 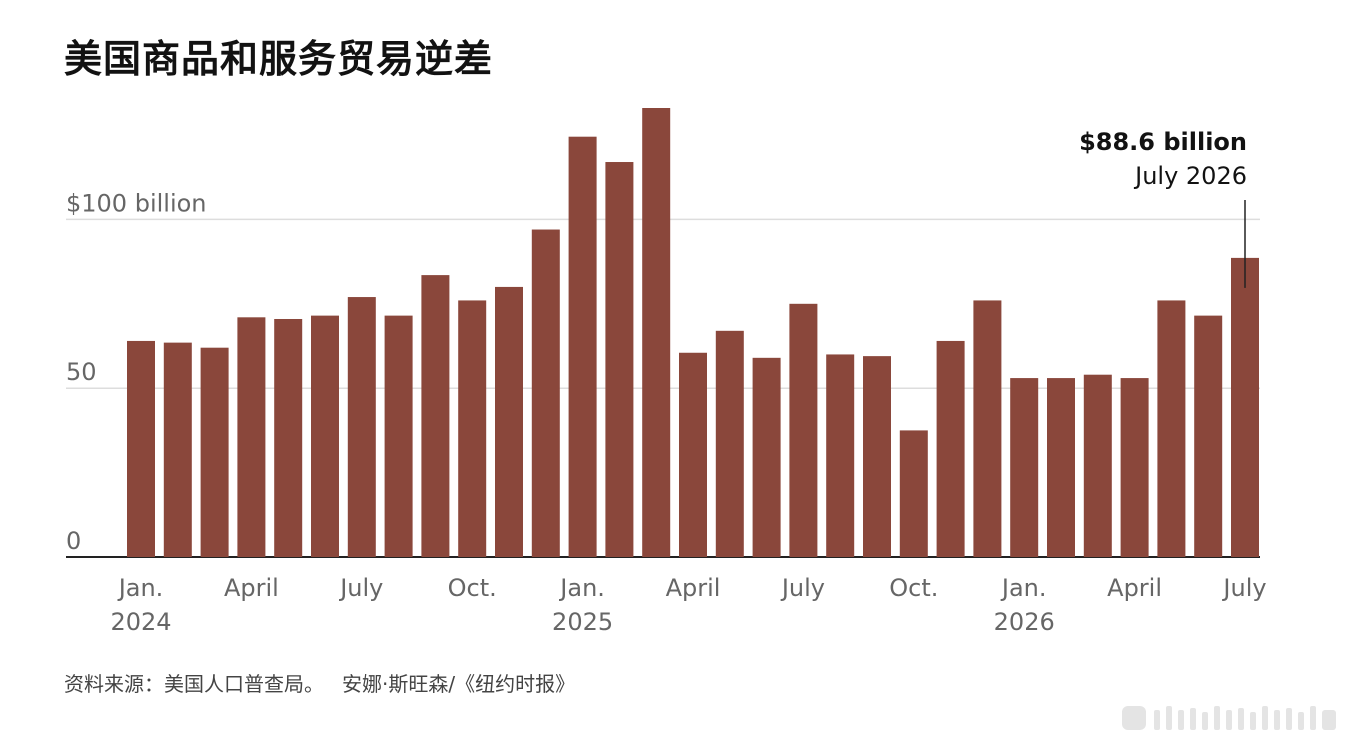 What do you see at coordinates (459, 684) in the screenshot?
I see `credit-text: 安娜·斯旺森/《纽约时报》` at bounding box center [459, 684].